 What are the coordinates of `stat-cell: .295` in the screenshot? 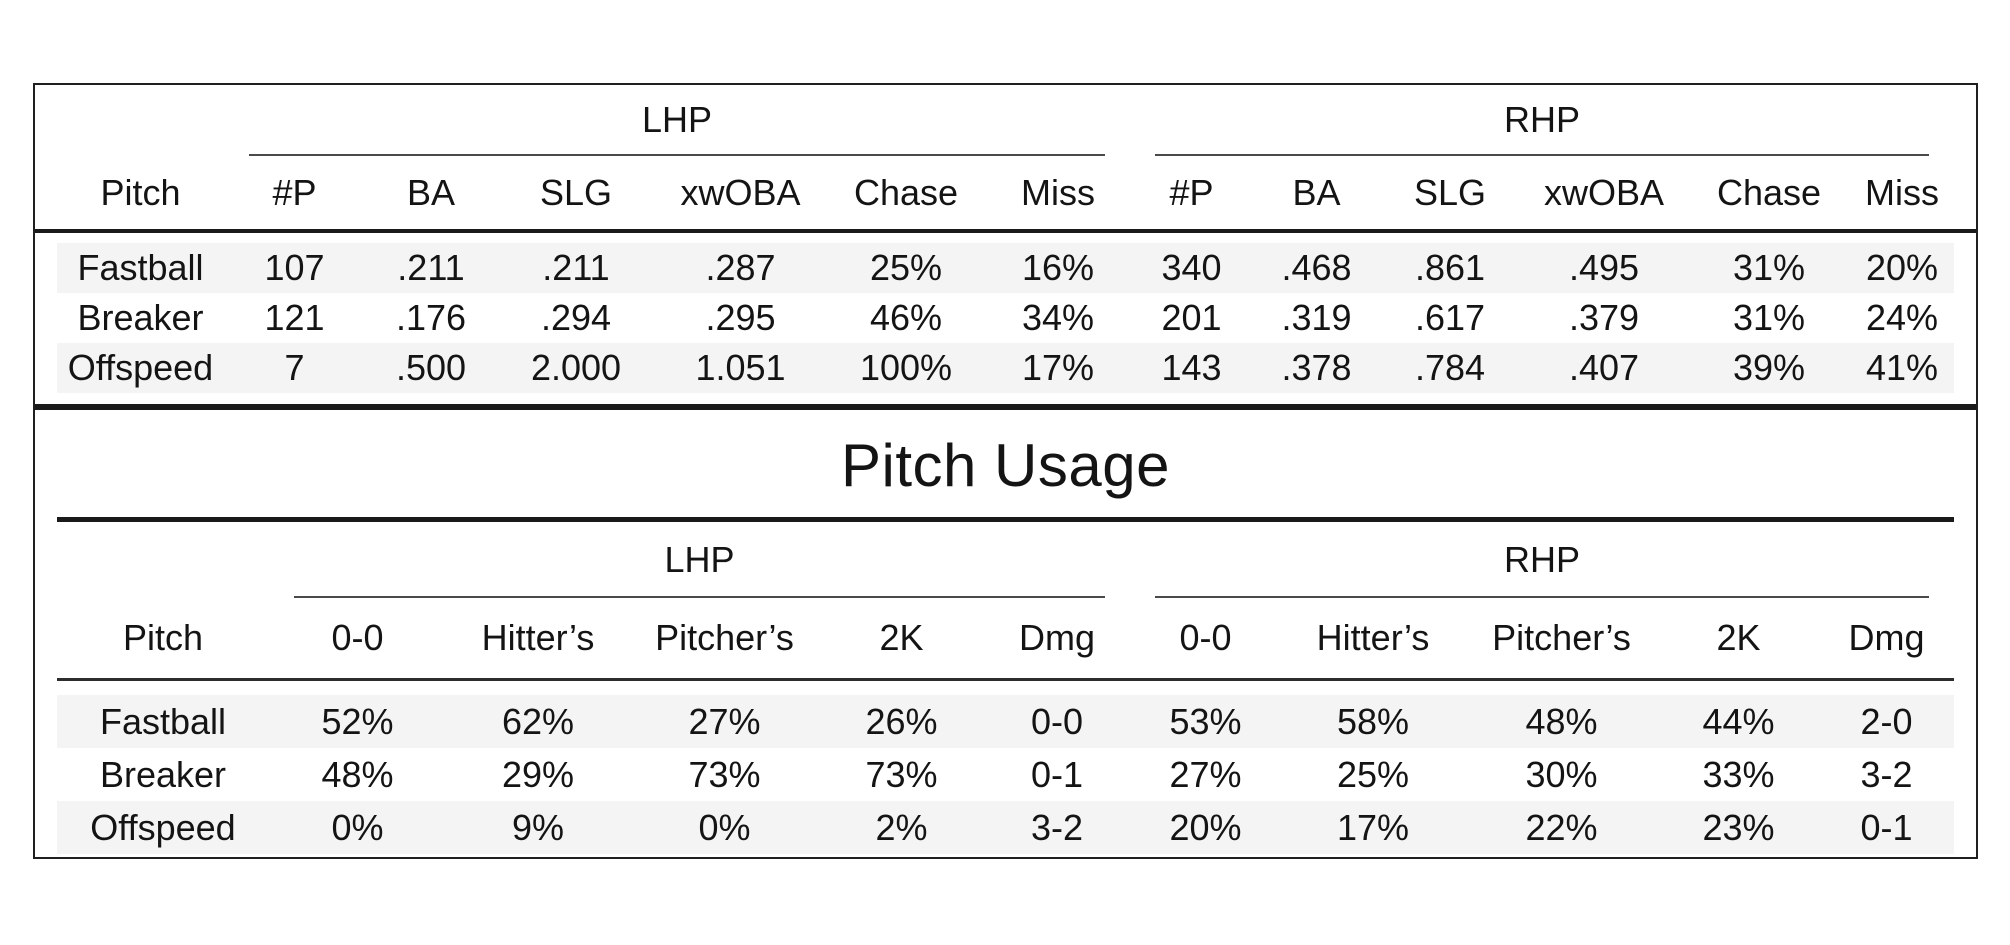 It's located at (740, 317).